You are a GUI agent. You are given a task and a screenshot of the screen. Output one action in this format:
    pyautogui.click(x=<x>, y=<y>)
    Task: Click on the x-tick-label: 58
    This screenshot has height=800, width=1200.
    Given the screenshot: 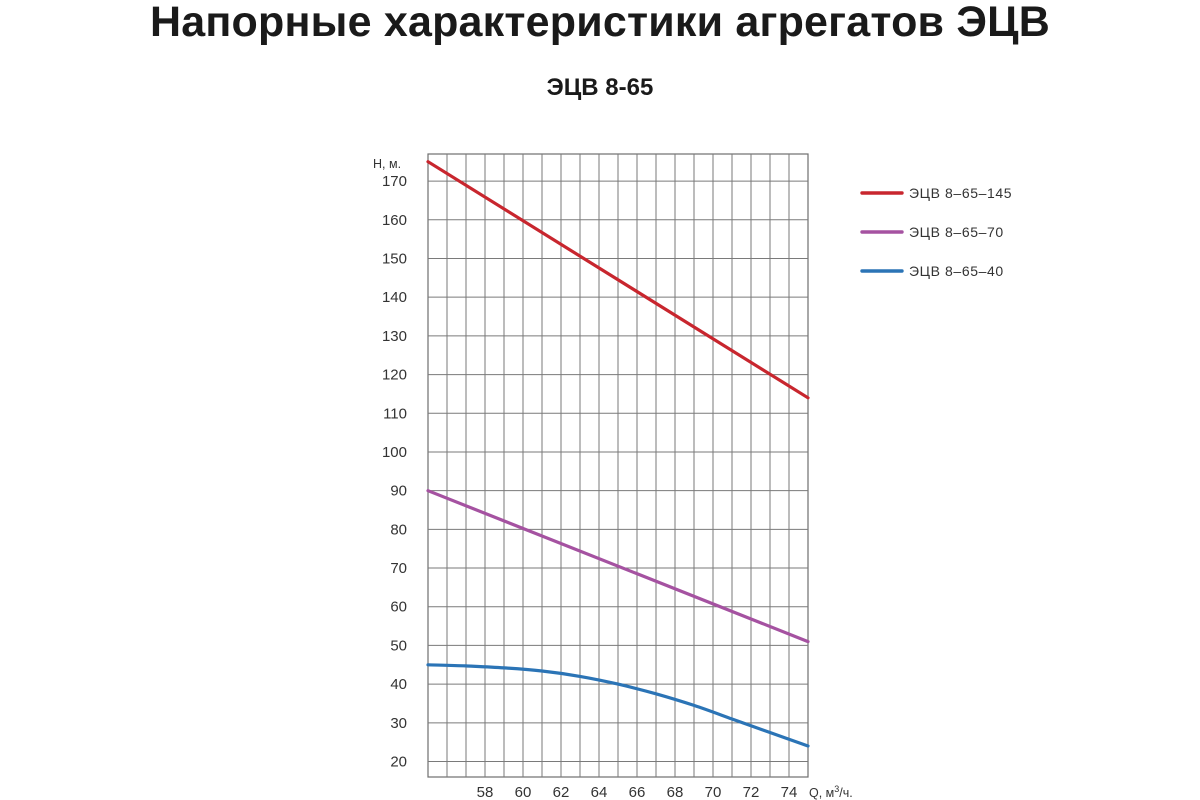 What is the action you would take?
    pyautogui.click(x=485, y=792)
    